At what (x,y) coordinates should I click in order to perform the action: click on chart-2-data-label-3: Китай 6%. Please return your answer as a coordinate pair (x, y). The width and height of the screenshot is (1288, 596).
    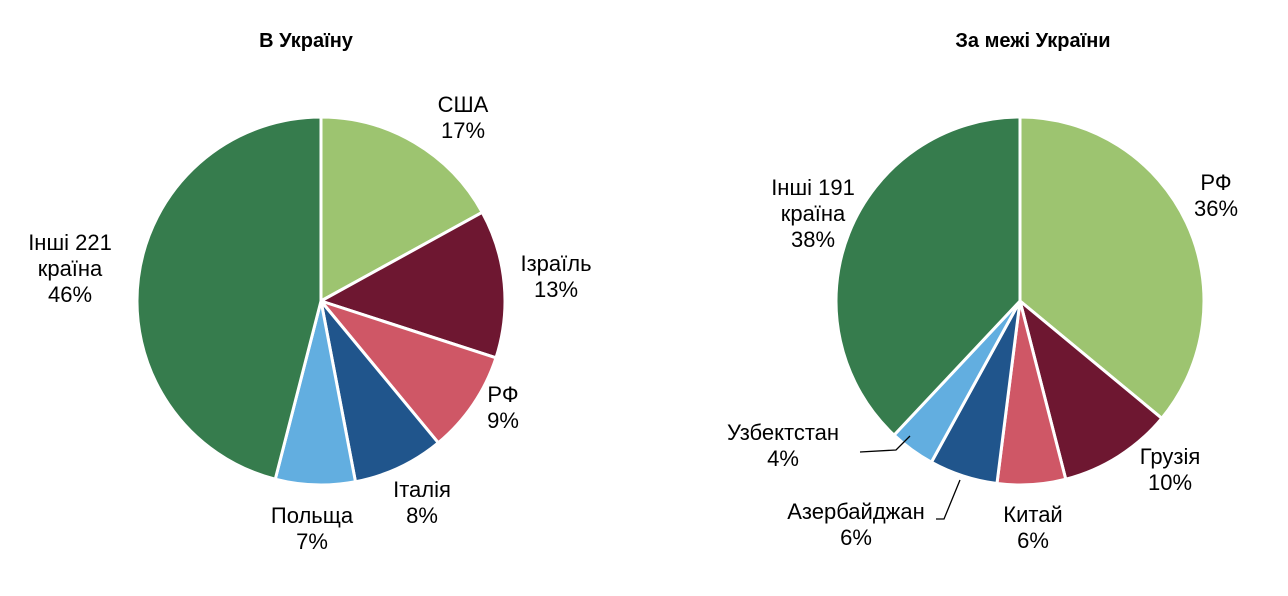
    Looking at the image, I should click on (1032, 527).